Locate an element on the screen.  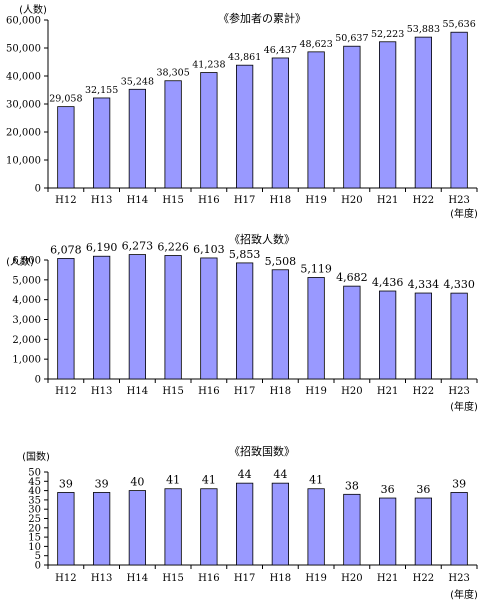
data-label: 35,248 is located at coordinates (137, 81).